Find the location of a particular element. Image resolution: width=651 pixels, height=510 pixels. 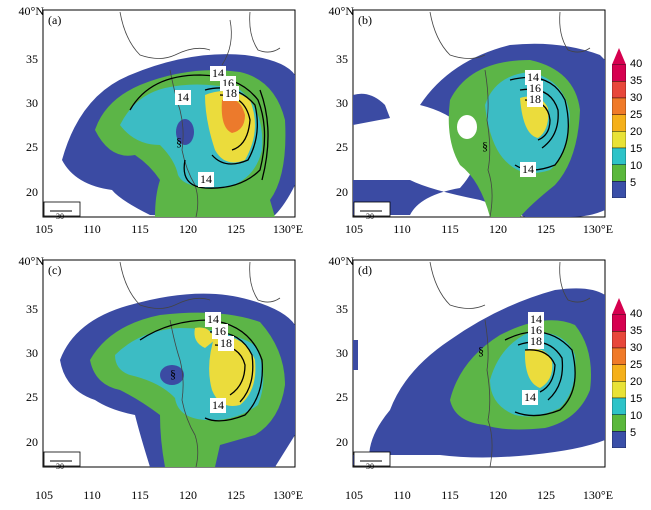

cbar-bot-25: 25 is located at coordinates (636, 365).